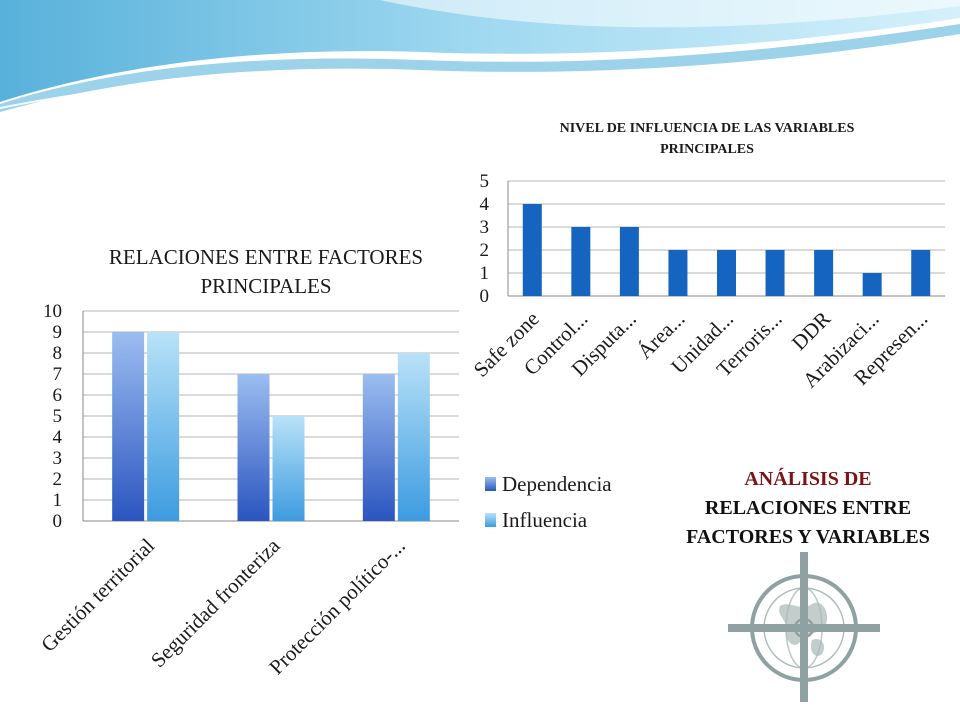 The image size is (960, 720). I want to click on chart2-title-line1: NIVEL DE INFLUENCIA DE LAS VARIABLES, so click(707, 128).